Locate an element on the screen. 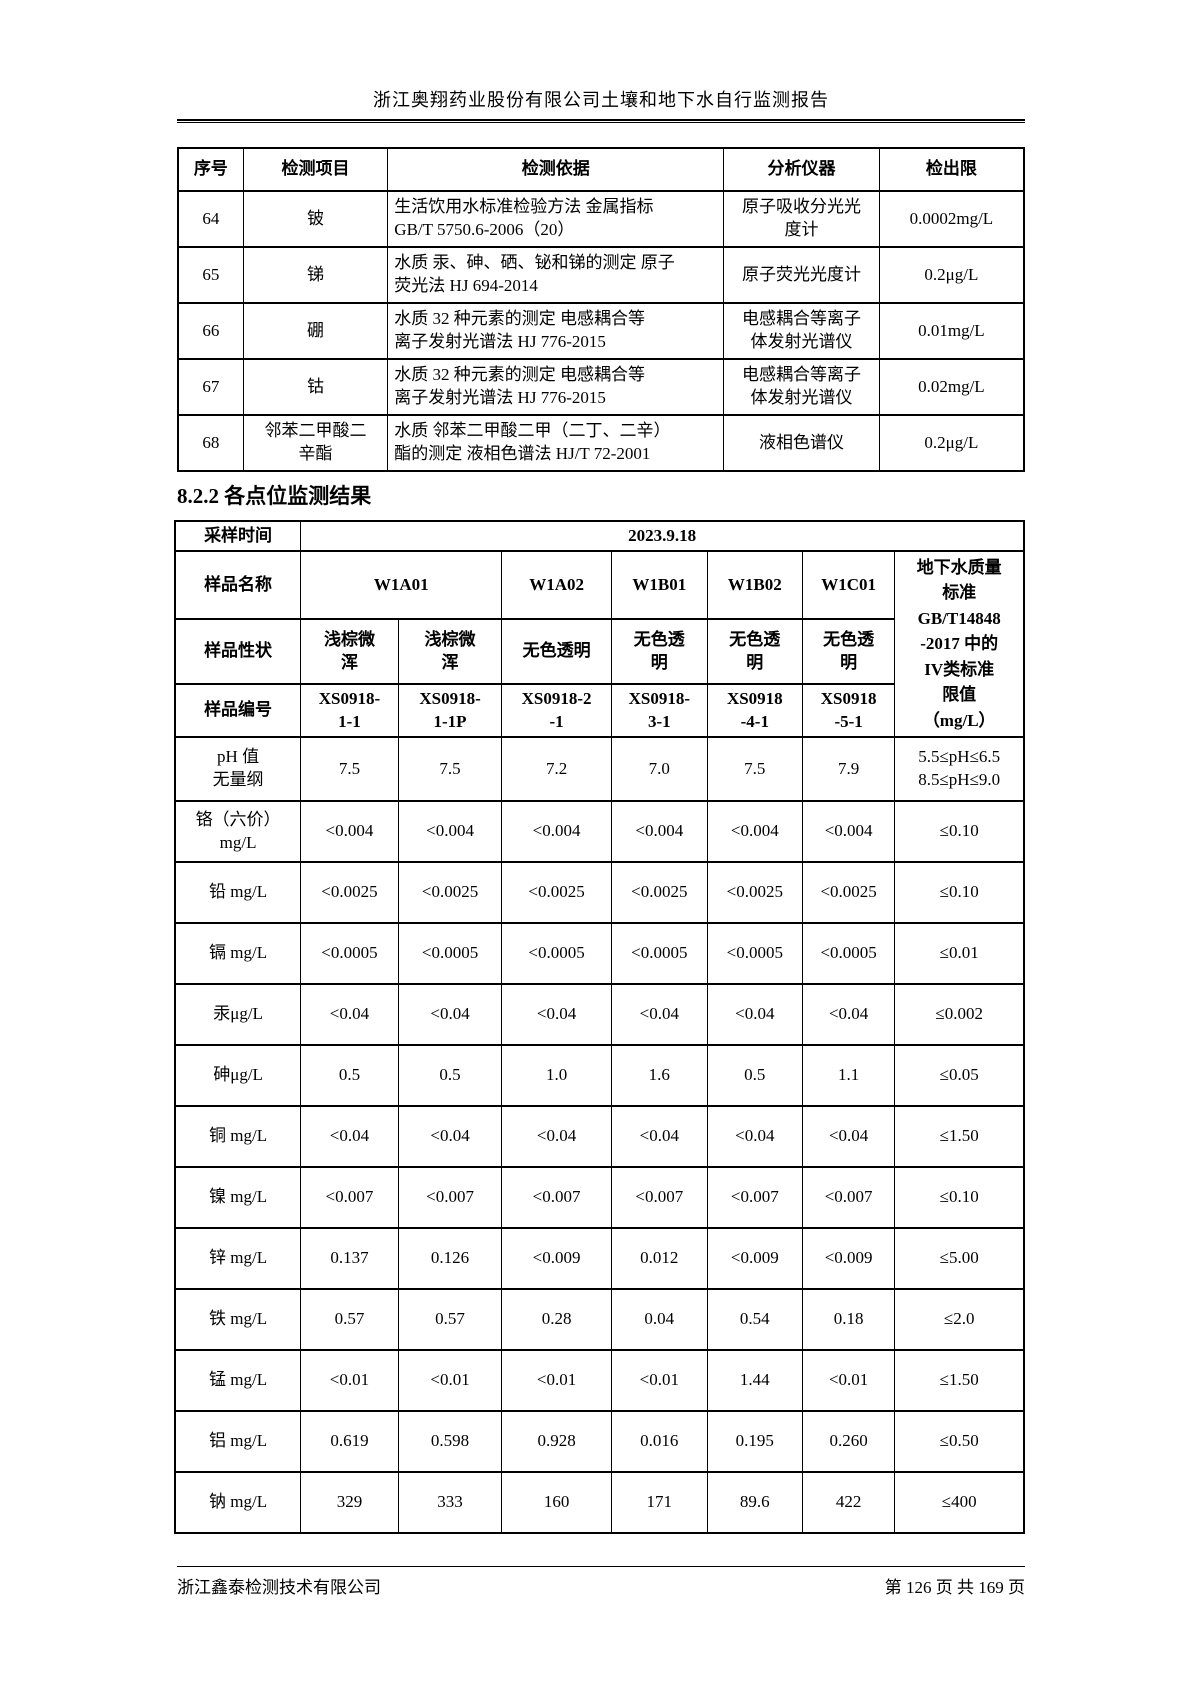  sample-name: W1B02 is located at coordinates (754, 585).